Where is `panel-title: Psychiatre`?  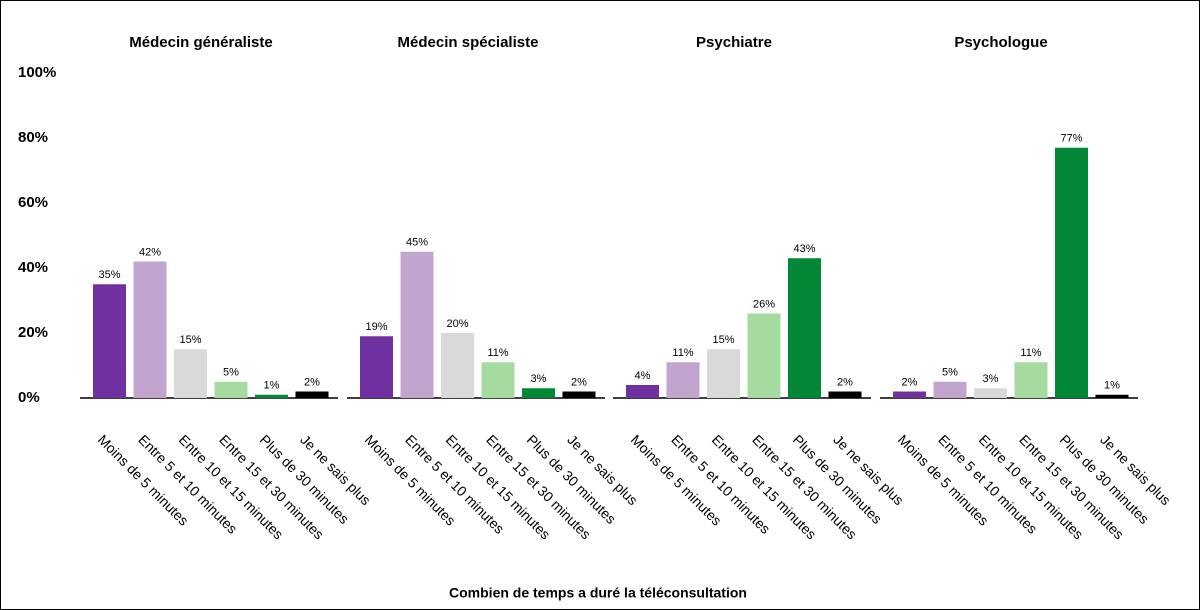 panel-title: Psychiatre is located at coordinates (734, 42).